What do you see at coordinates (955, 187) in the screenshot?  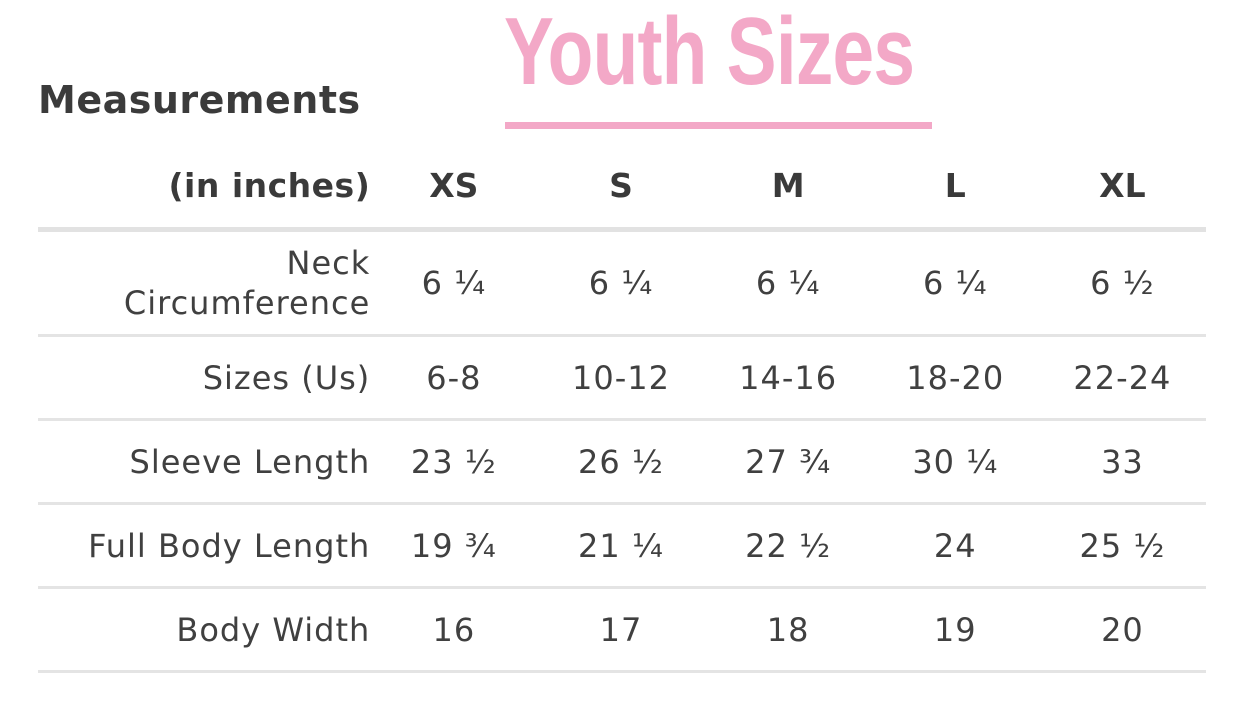 I see `column-header-l: L` at bounding box center [955, 187].